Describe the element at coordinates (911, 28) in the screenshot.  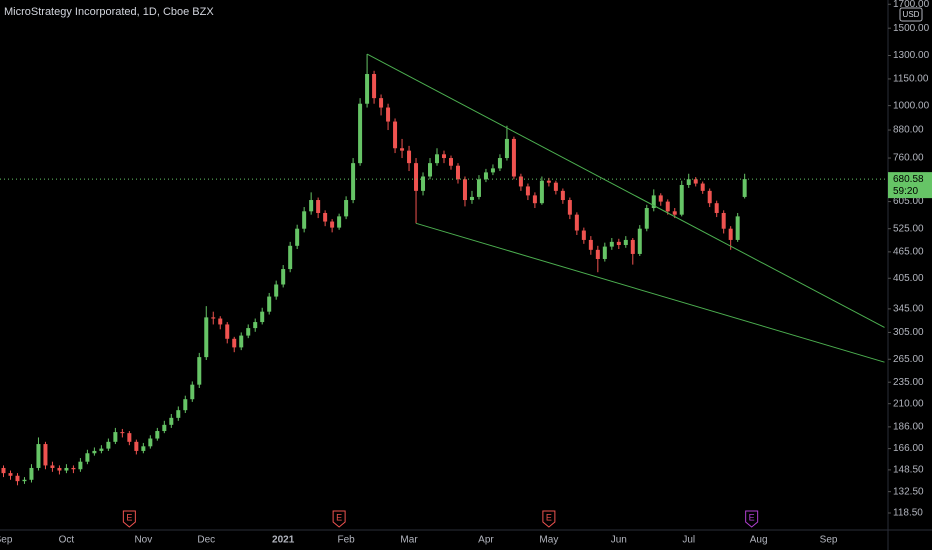
I see `y-tick-label: 1500.00` at that location.